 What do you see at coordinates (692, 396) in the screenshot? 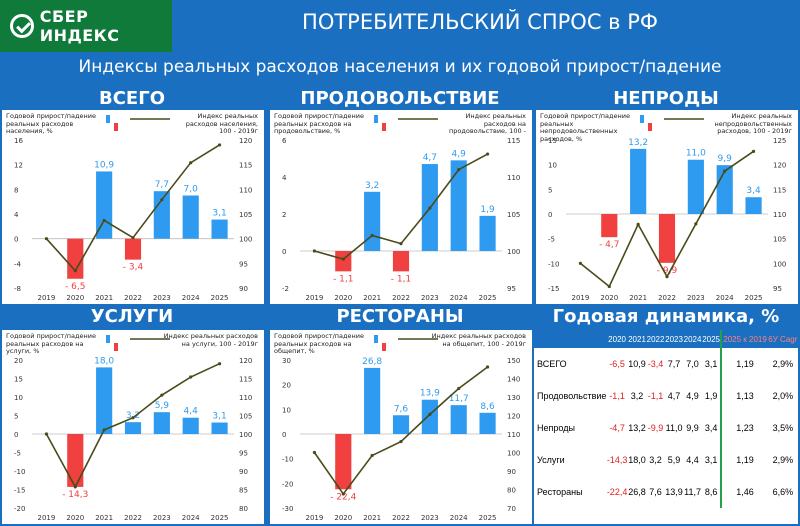
I see `table-cell: 4,9` at bounding box center [692, 396].